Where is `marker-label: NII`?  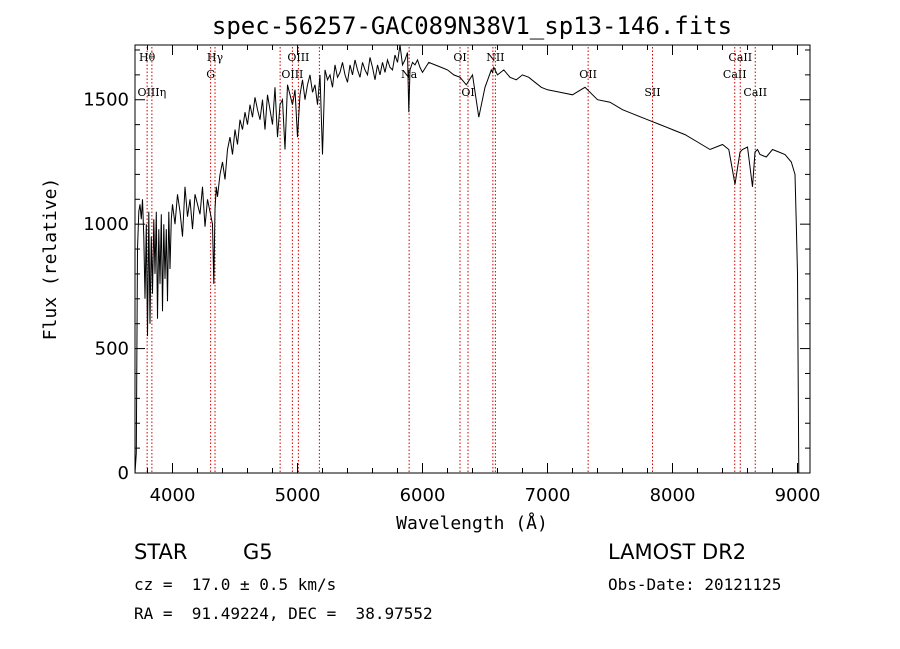
marker-label: NII is located at coordinates (495, 57).